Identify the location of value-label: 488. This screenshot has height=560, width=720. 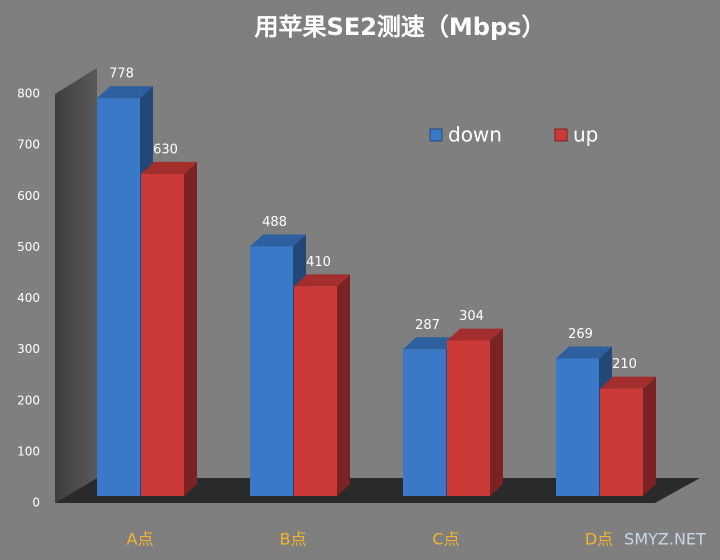
(274, 222).